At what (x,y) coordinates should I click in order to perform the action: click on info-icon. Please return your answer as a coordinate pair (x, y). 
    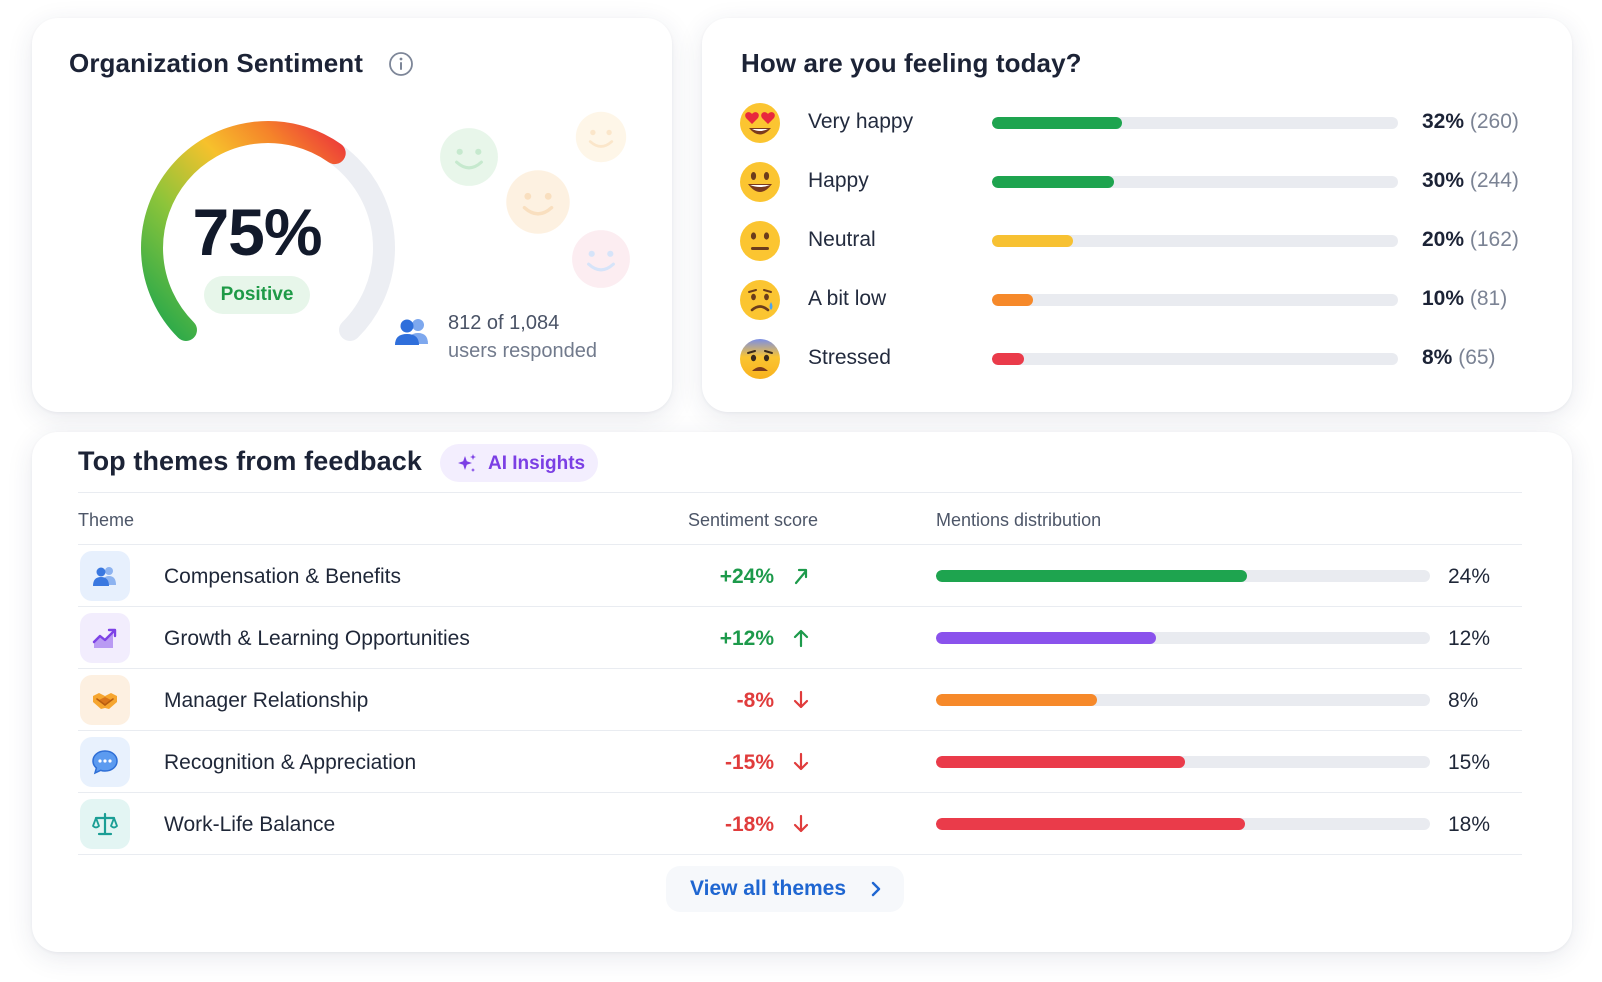
    Looking at the image, I should click on (401, 64).